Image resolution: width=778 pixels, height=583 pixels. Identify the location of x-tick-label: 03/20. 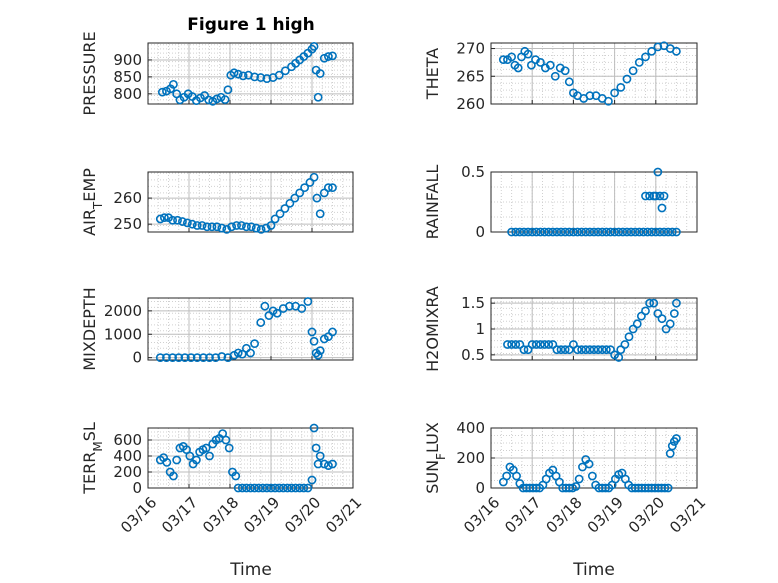
(646, 514).